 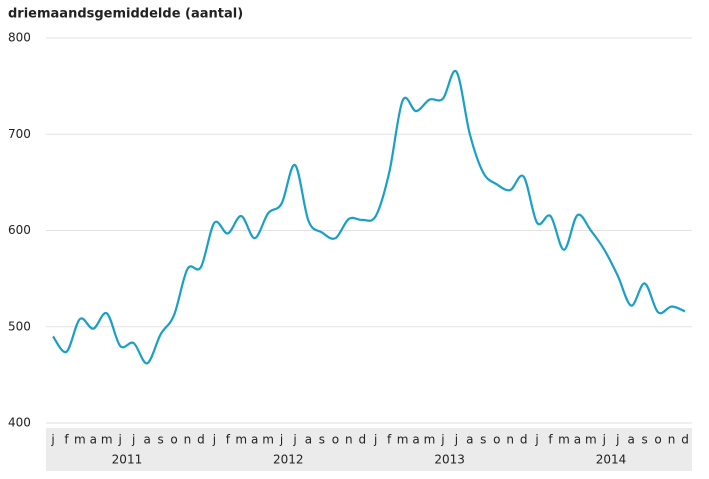 What do you see at coordinates (19, 38) in the screenshot?
I see `y-tick-label: 800` at bounding box center [19, 38].